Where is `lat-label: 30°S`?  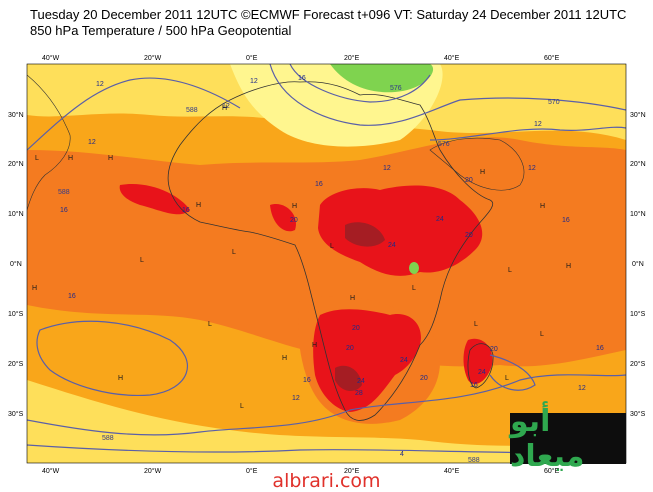 lat-label: 30°S is located at coordinates (638, 414).